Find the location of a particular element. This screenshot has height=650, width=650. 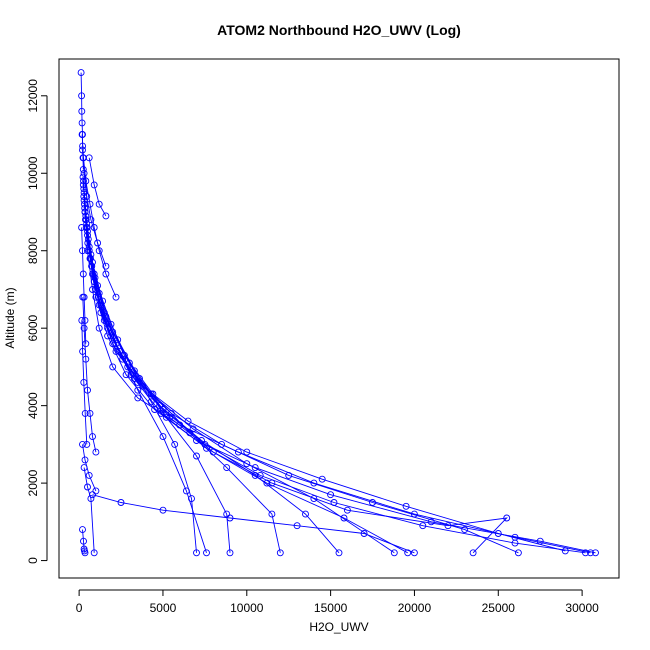

y-tick-label: 12000 is located at coordinates (33, 96).